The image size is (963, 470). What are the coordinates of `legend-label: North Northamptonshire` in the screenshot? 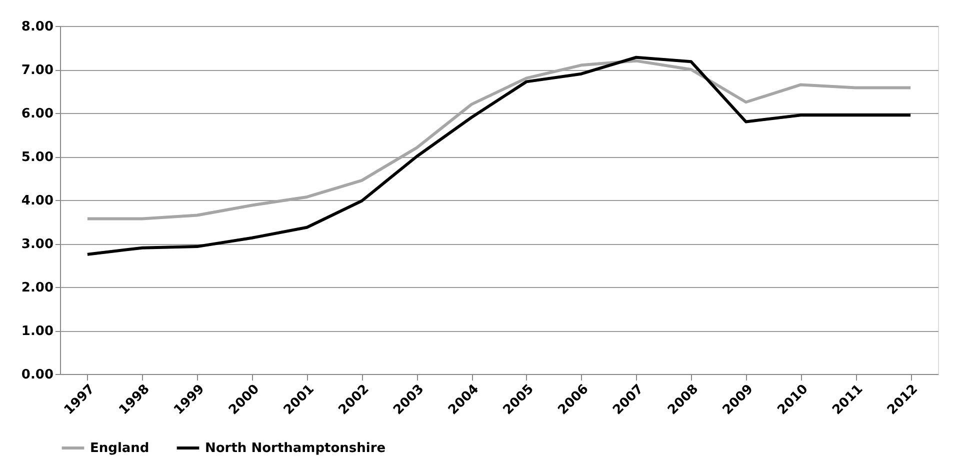 It's located at (295, 448).